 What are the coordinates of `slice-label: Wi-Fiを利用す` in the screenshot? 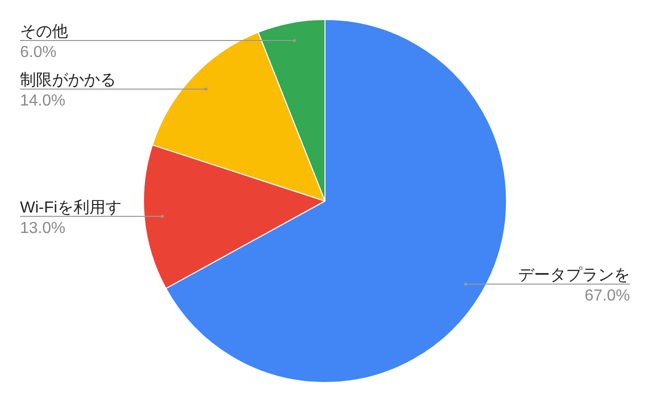 It's located at (71, 207).